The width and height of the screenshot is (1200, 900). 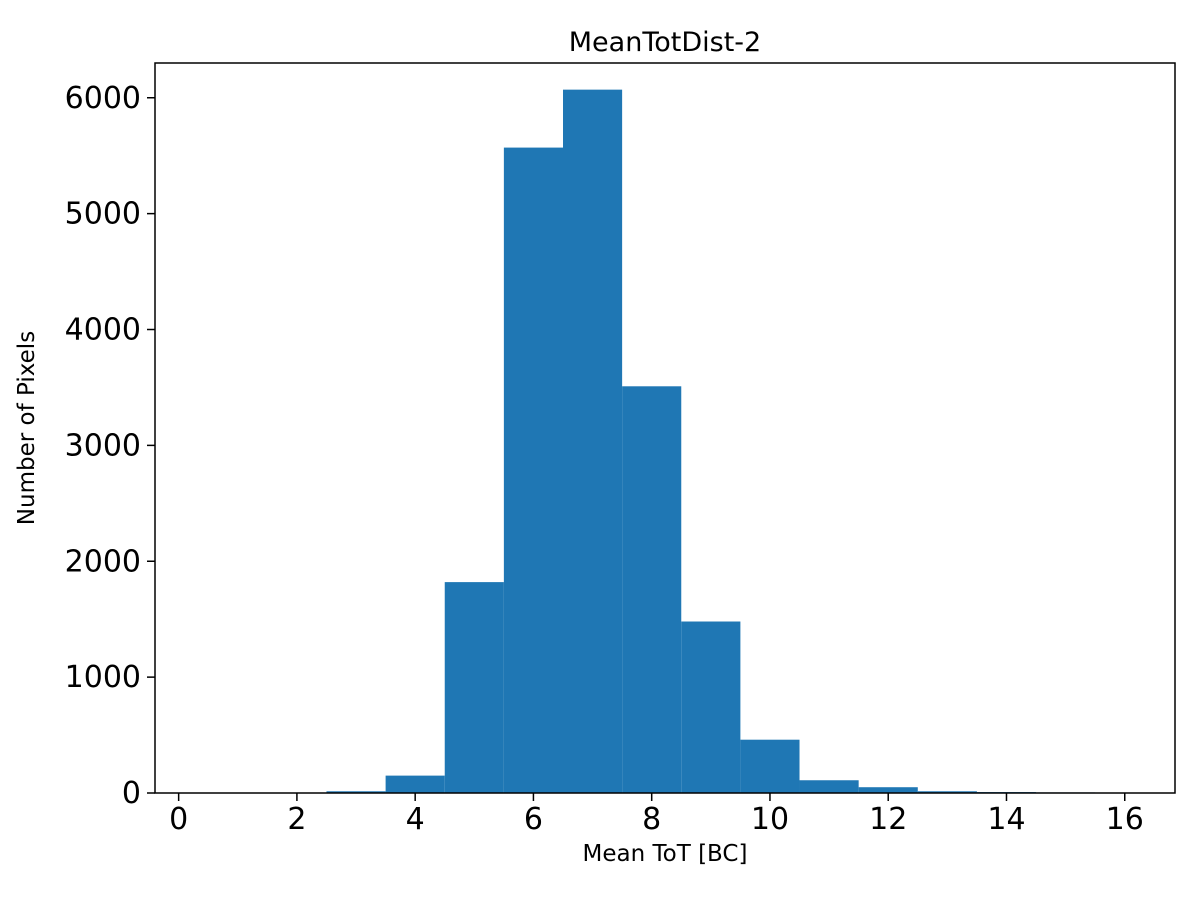 What do you see at coordinates (1006, 819) in the screenshot?
I see `x-tick-label: 14` at bounding box center [1006, 819].